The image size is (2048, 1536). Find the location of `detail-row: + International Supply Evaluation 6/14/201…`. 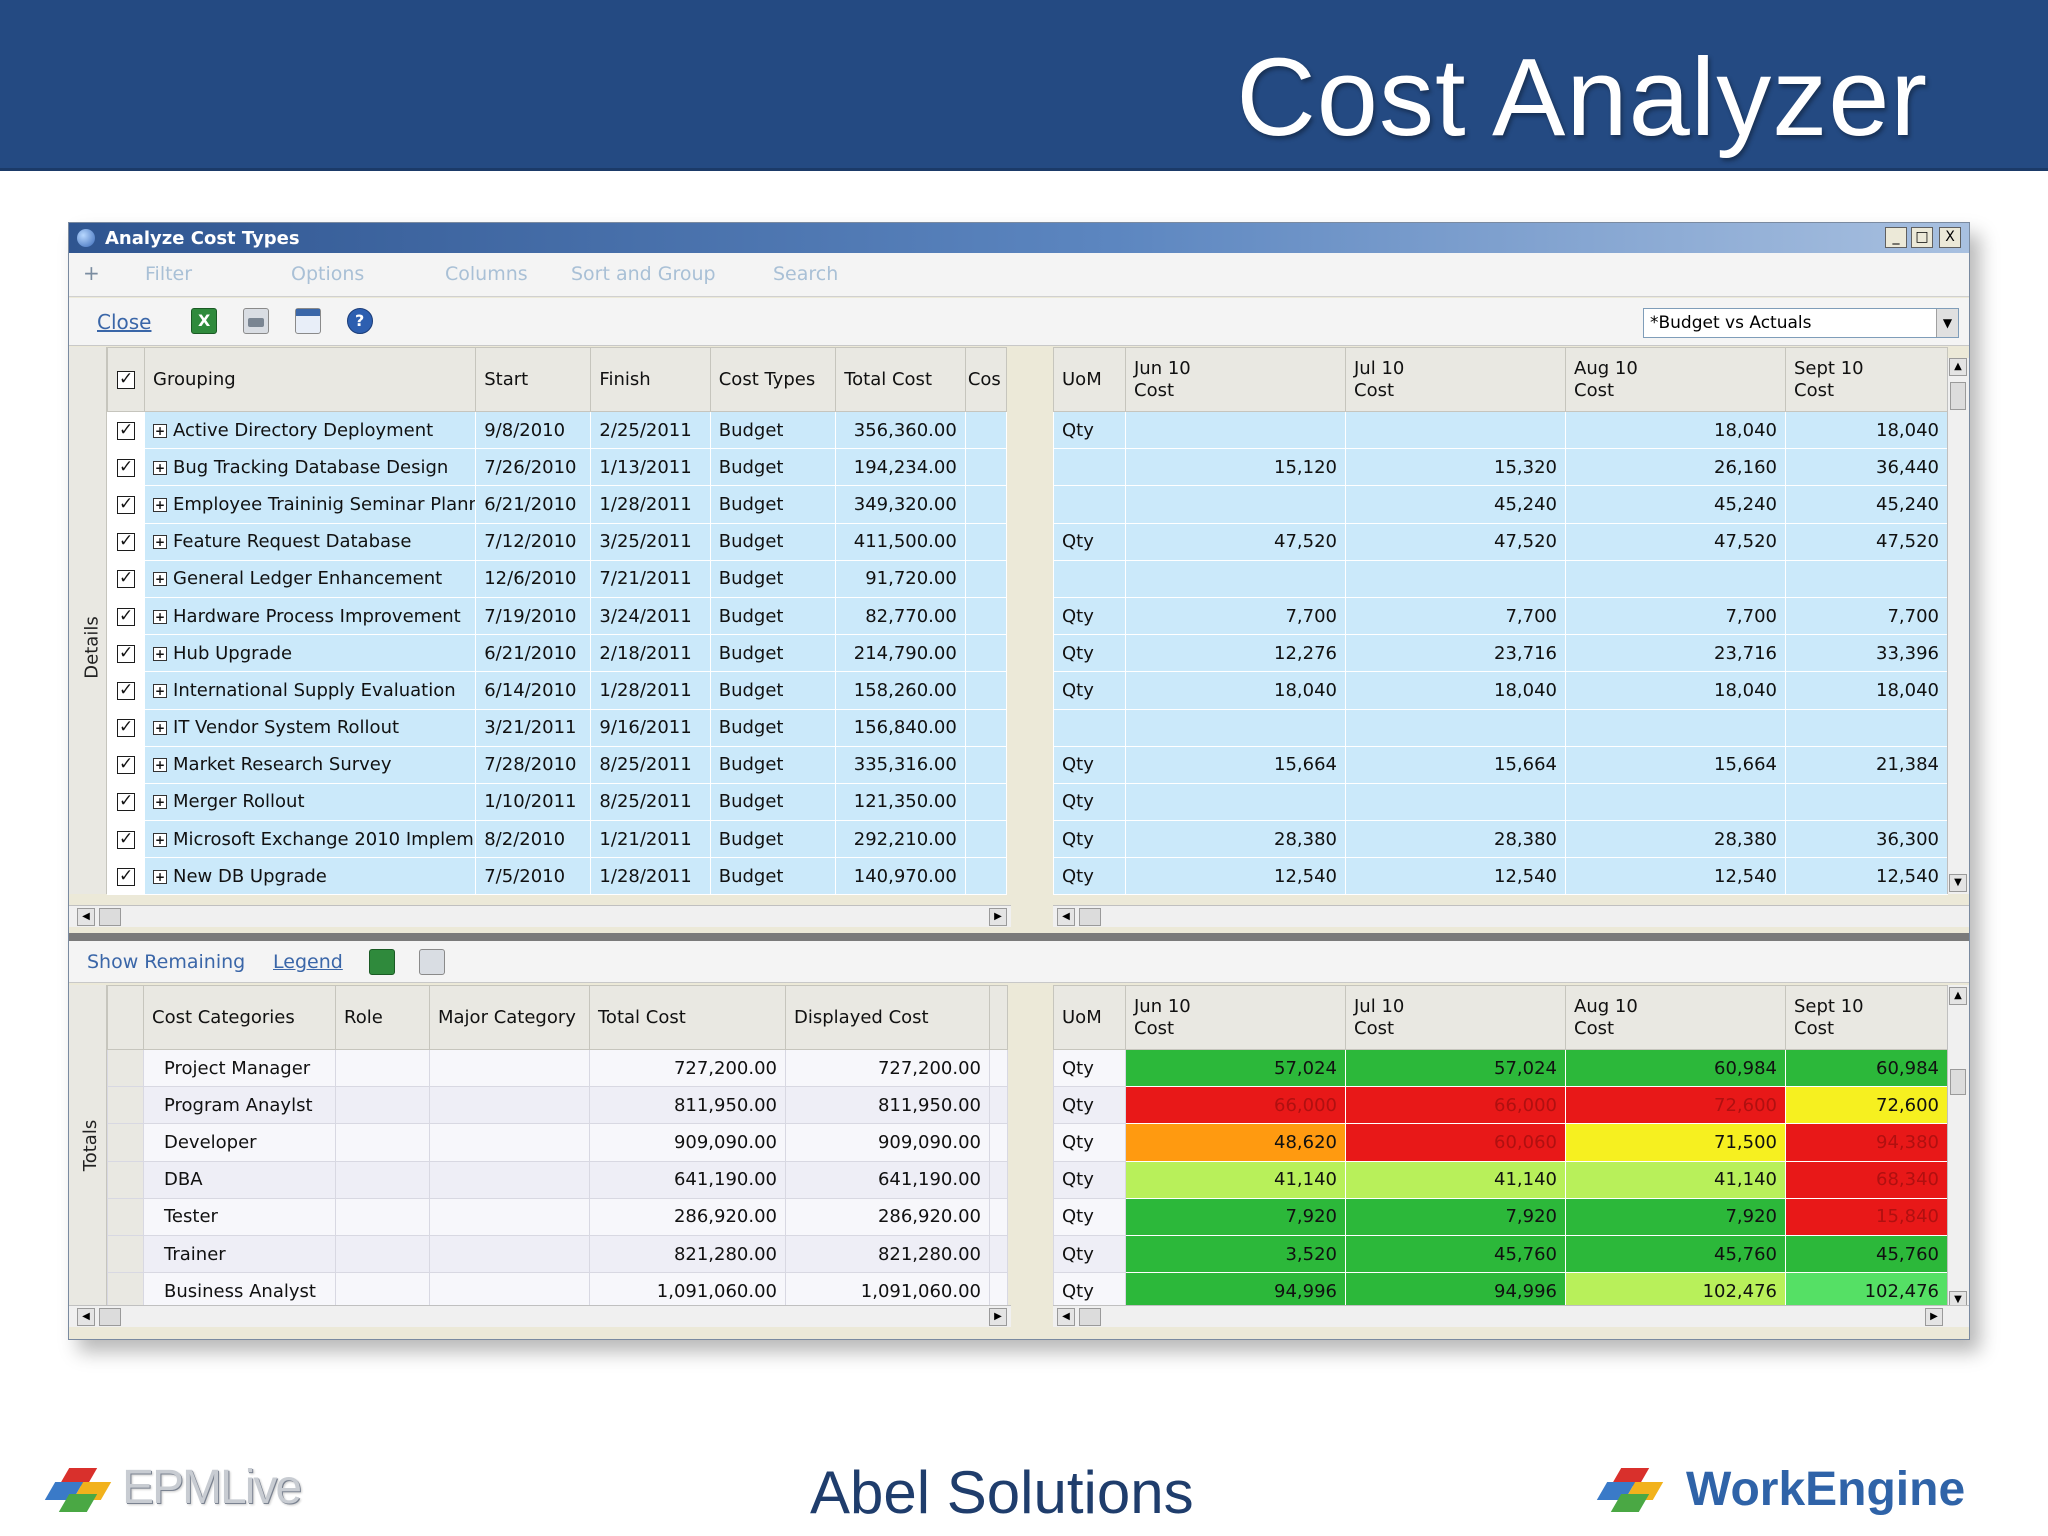

detail-row: + International Supply Evaluation 6/14/201… is located at coordinates (557, 690).